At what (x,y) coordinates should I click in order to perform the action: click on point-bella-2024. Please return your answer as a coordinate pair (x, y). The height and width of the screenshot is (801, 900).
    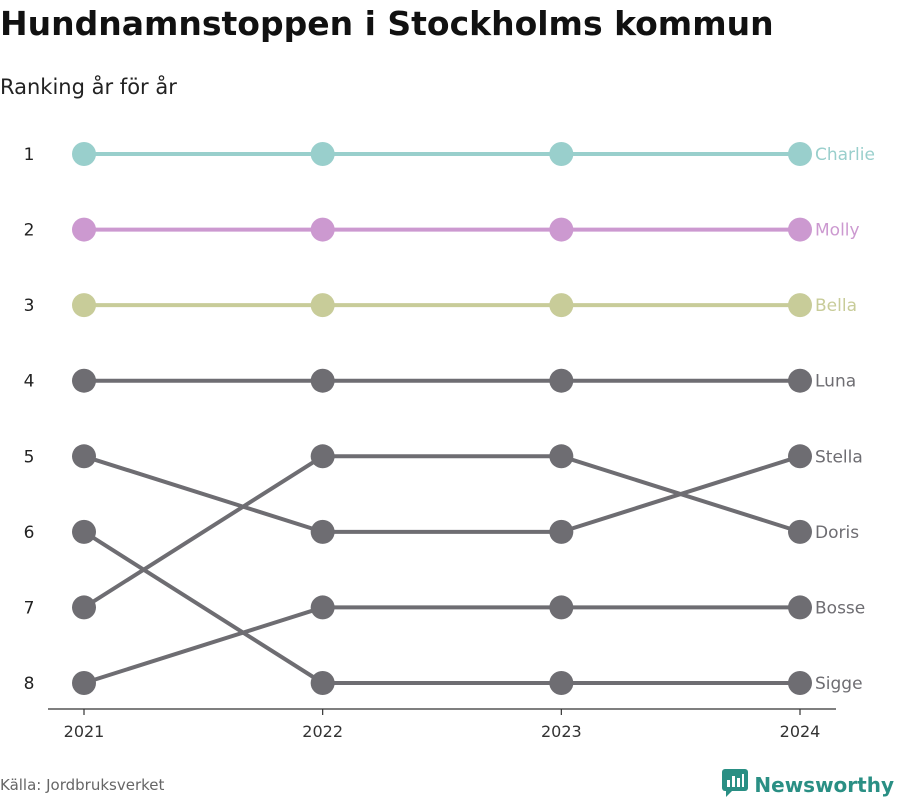
    Looking at the image, I should click on (800, 305).